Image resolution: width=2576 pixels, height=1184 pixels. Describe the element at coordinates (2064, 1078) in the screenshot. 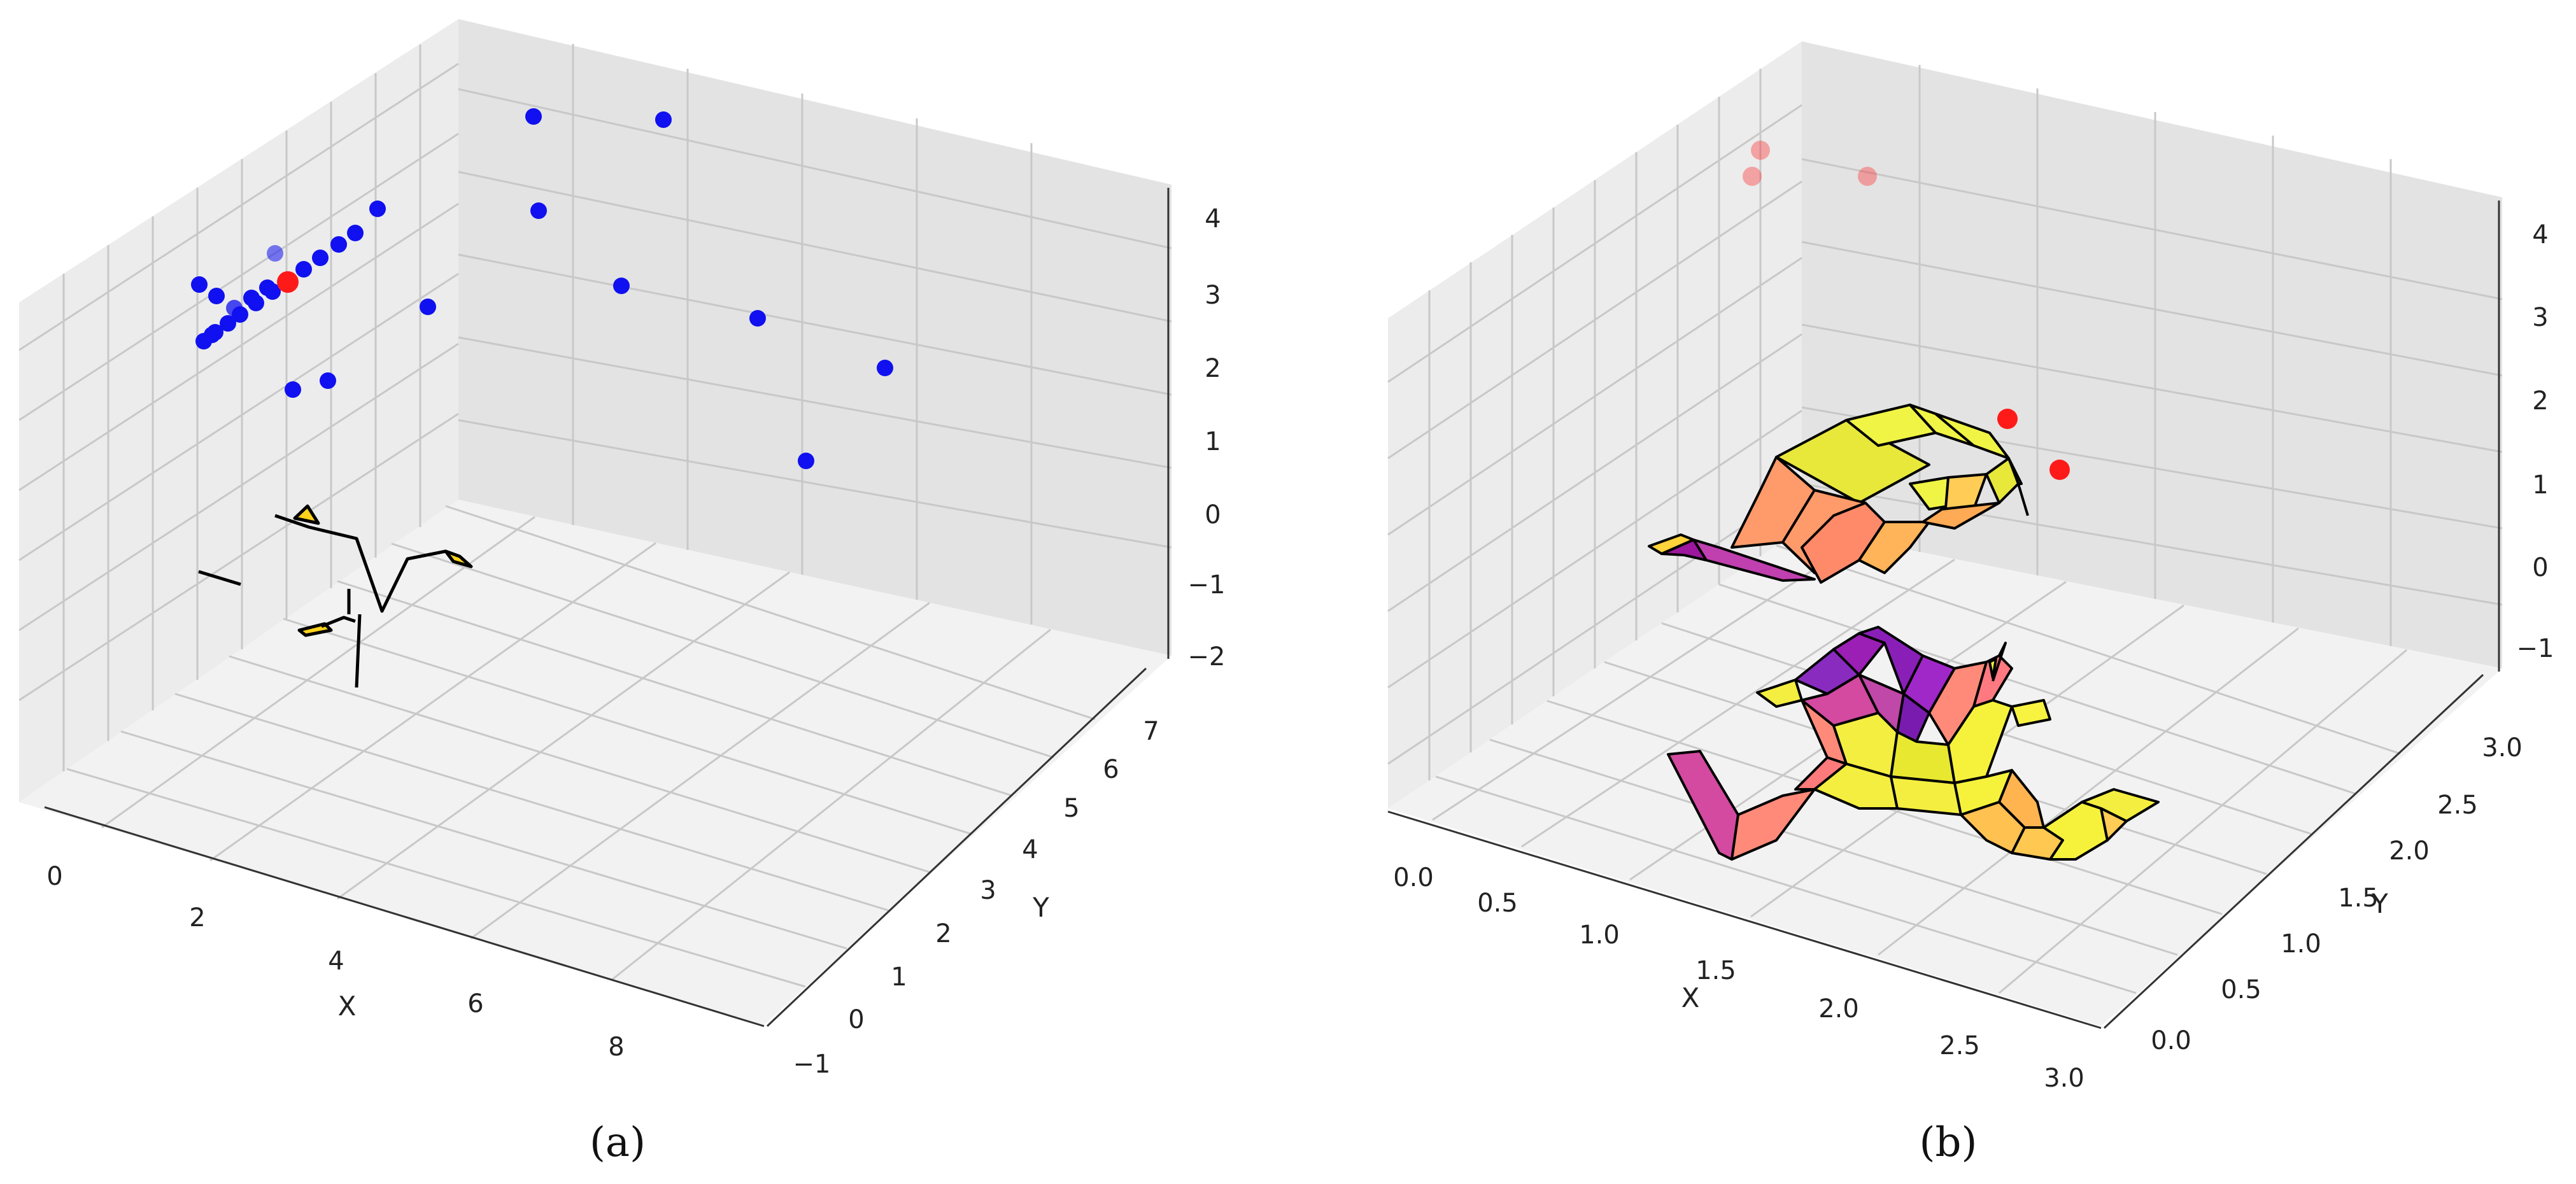

I see `x-tick-b: 3.0` at that location.